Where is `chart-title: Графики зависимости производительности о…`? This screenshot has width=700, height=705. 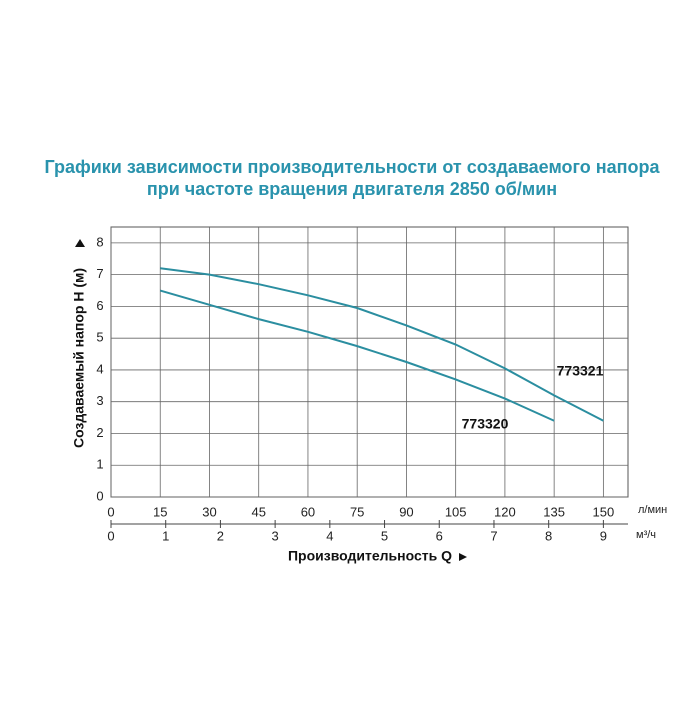
chart-title: Графики зависимости производительности о… is located at coordinates (352, 167).